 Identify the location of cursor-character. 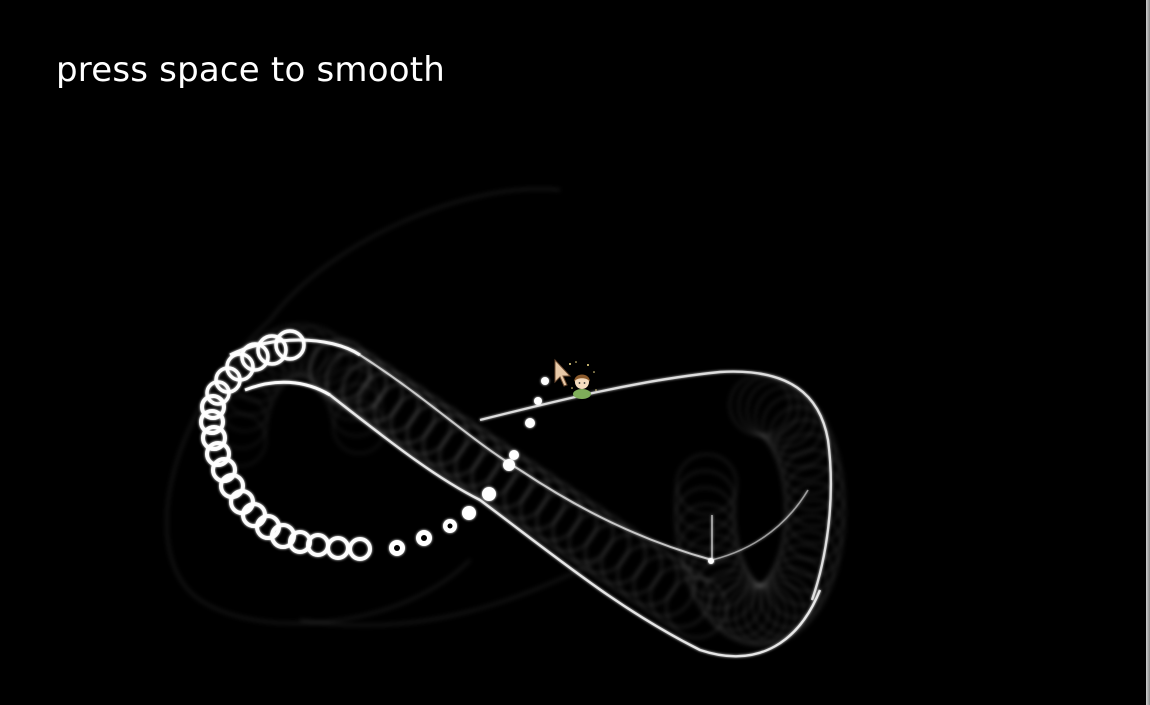
(577, 380).